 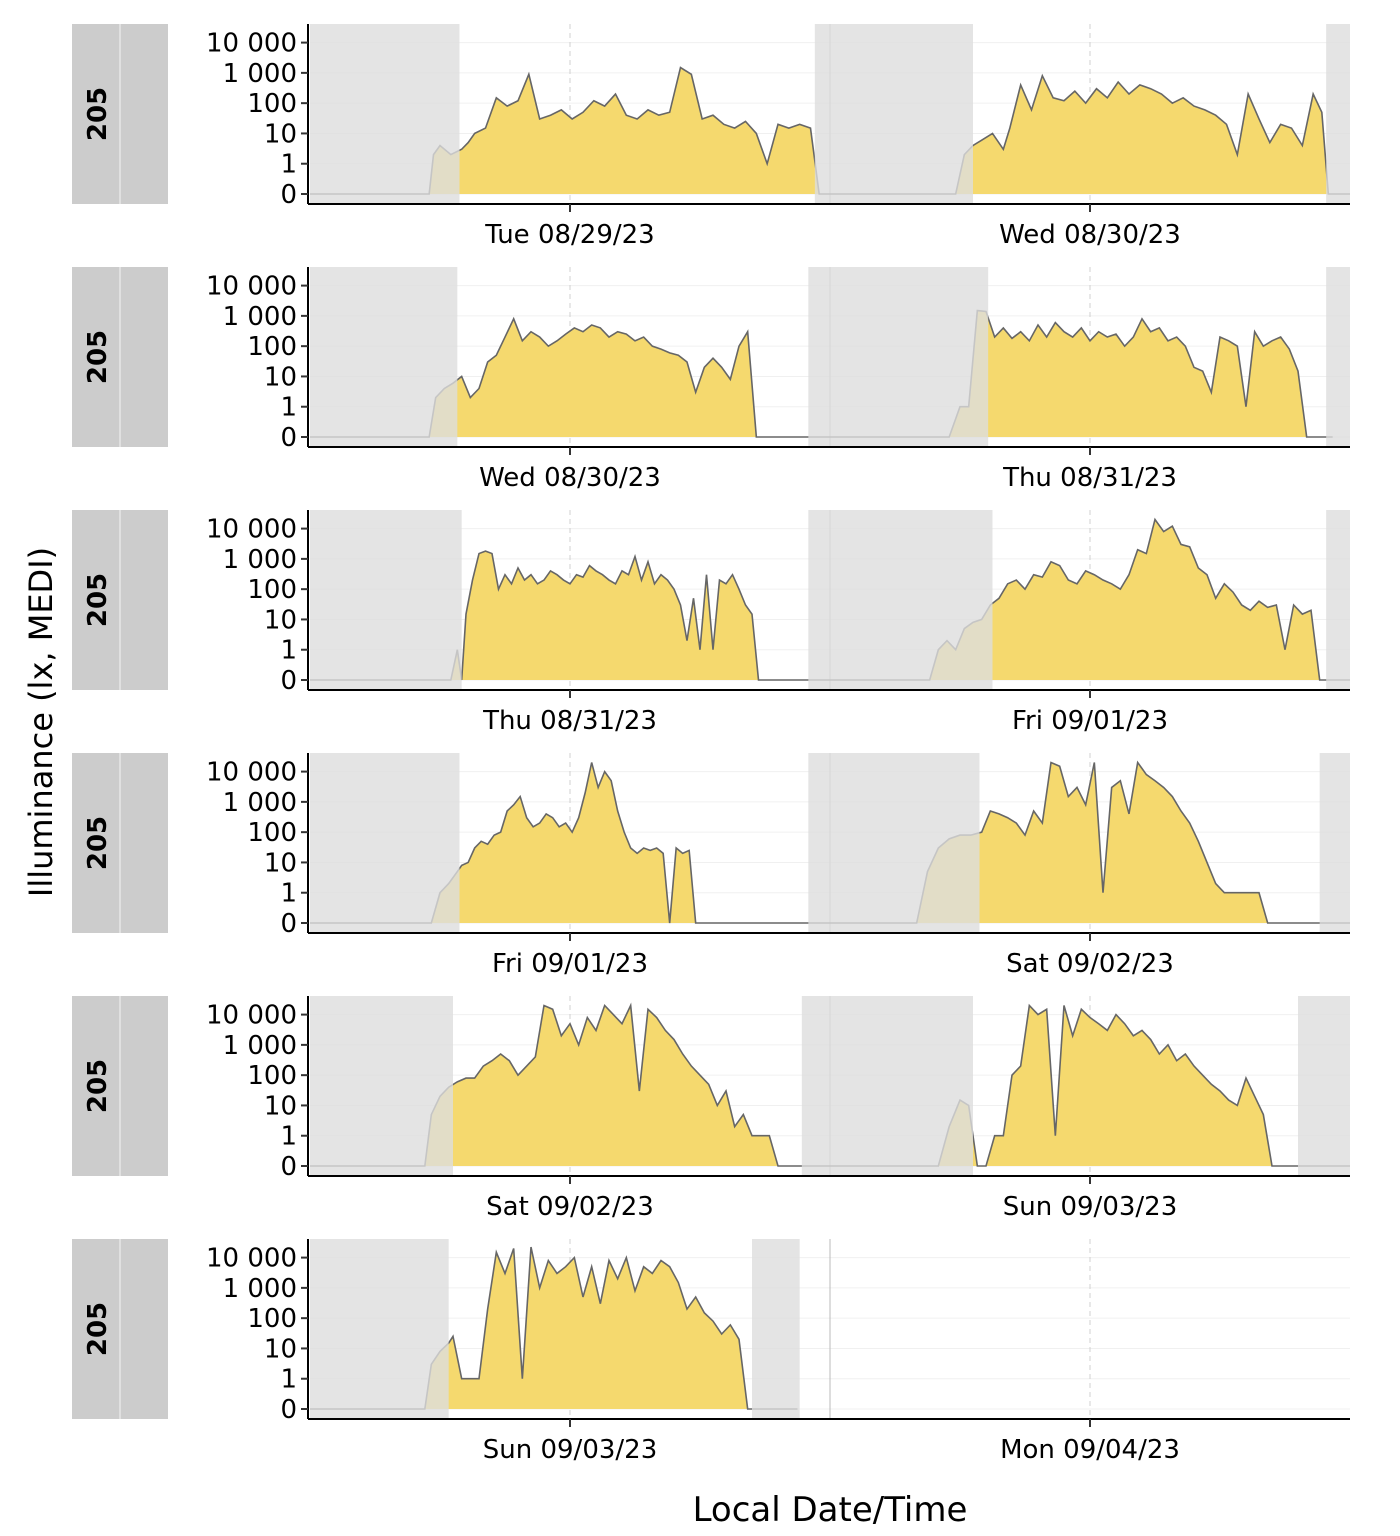 I want to click on x-tick-label: Tue 08/29/23, so click(x=569, y=235).